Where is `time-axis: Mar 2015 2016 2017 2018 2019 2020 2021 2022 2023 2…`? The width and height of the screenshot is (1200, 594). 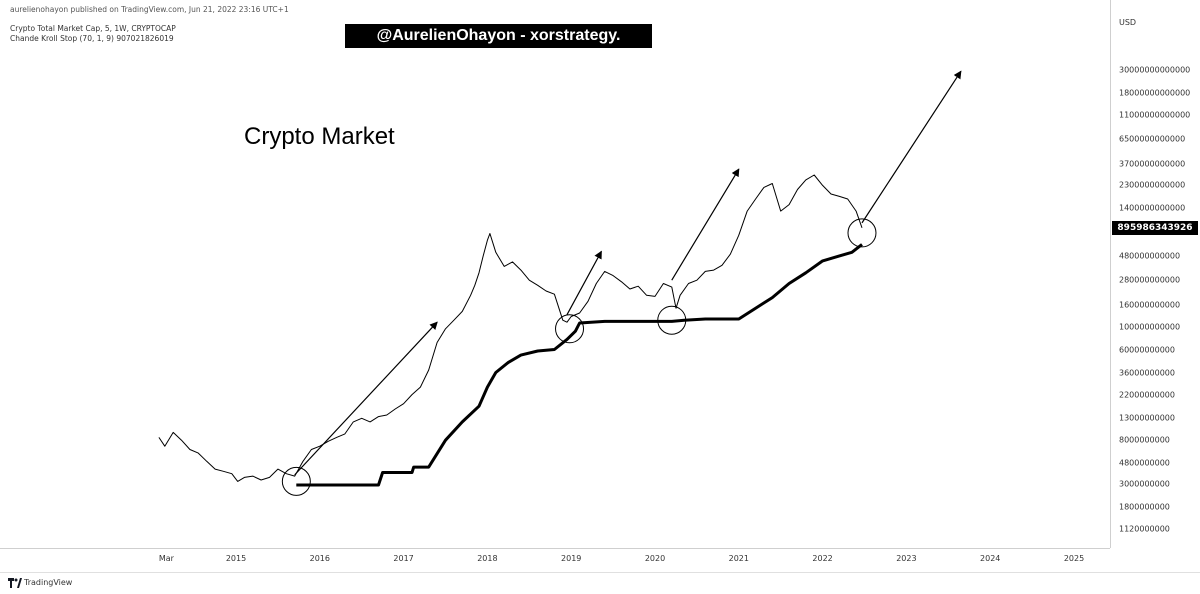
time-axis: Mar 2015 2016 2017 2018 2019 2020 2021 2022 2023 2… is located at coordinates (555, 560).